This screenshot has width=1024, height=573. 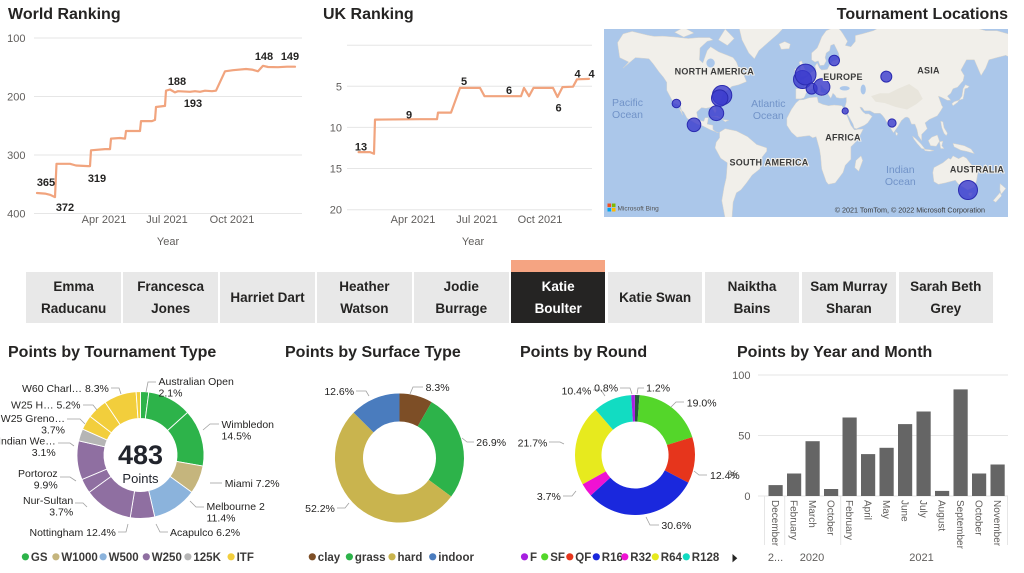 I want to click on svg-text: QF, so click(x=583, y=558).